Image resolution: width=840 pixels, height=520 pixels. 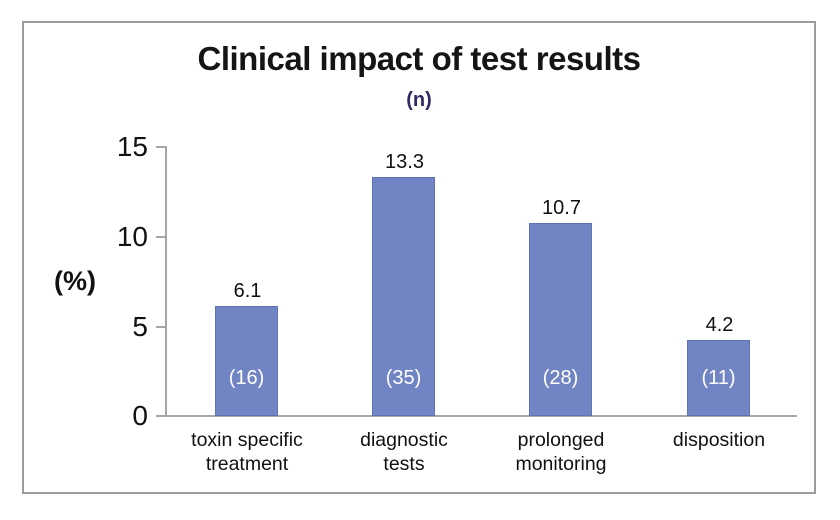 What do you see at coordinates (419, 100) in the screenshot?
I see `chart-subtitle: (n)` at bounding box center [419, 100].